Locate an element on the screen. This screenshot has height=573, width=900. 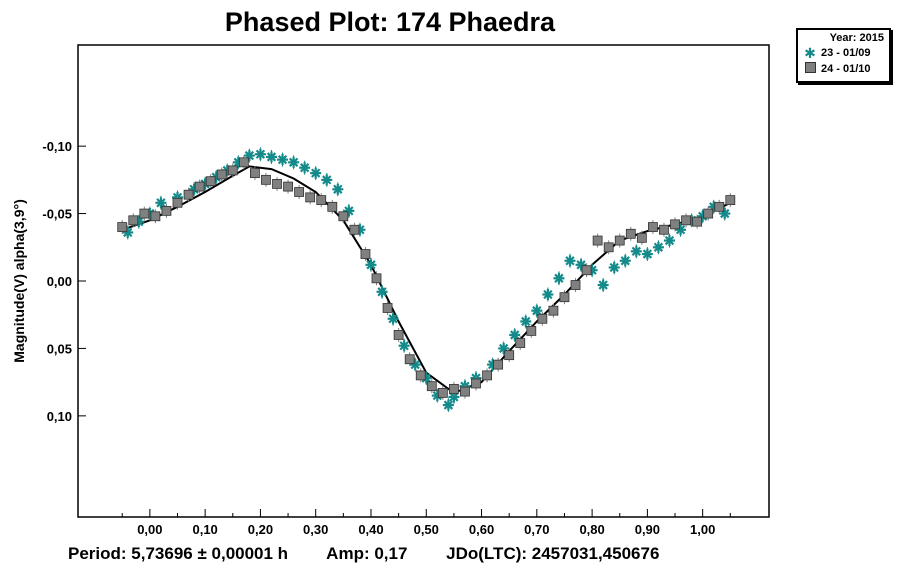
y-tick-label: 0,10 is located at coordinates (59, 416).